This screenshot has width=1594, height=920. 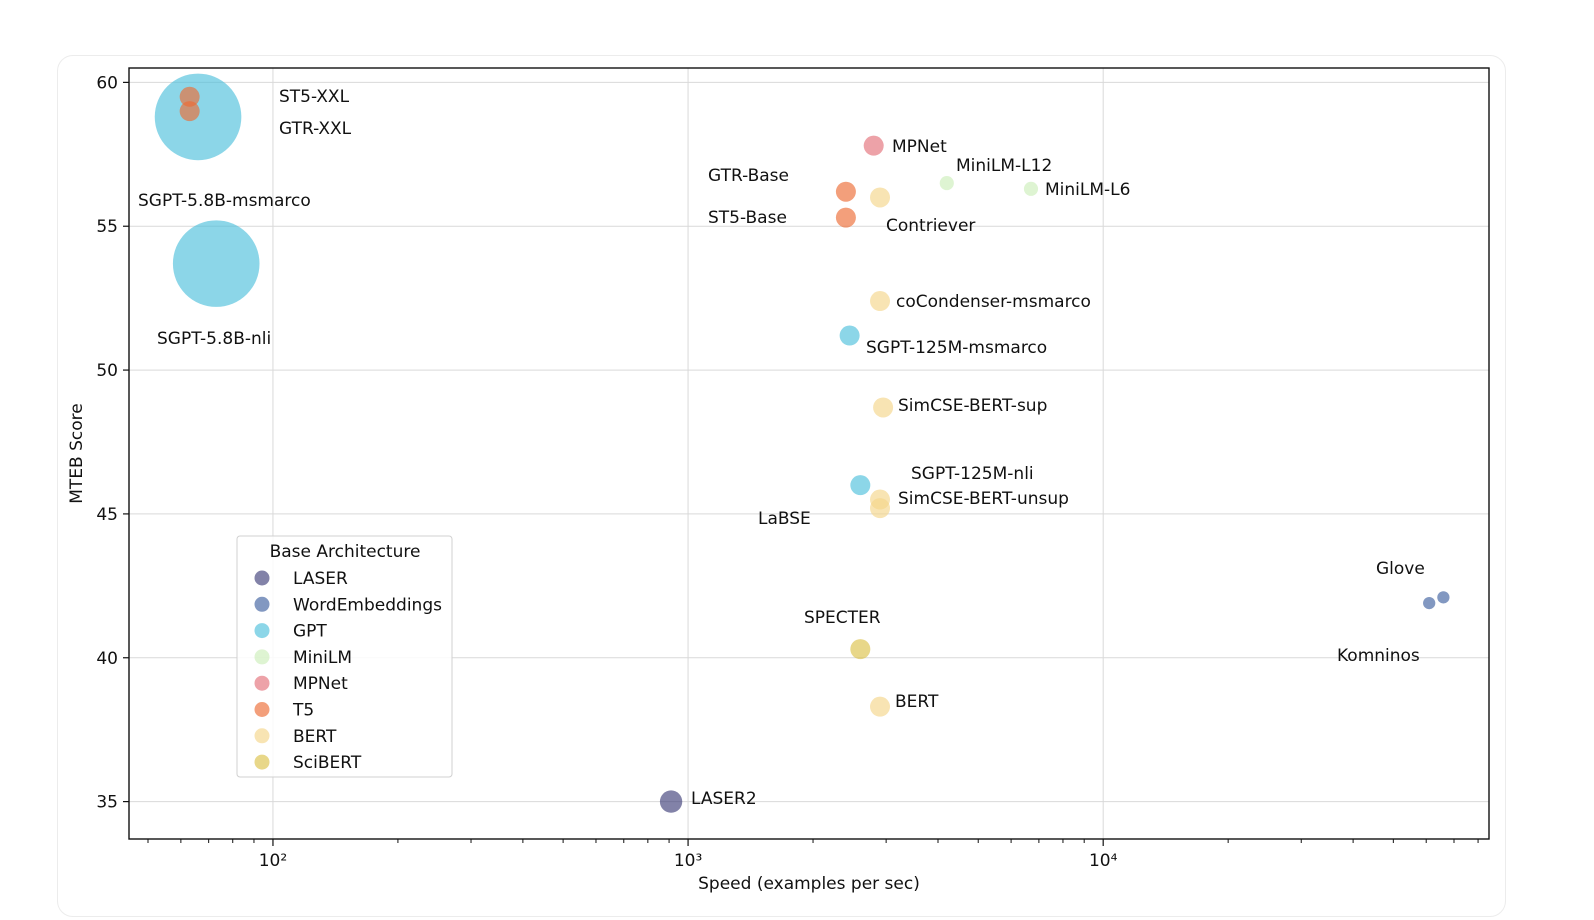 What do you see at coordinates (724, 799) in the screenshot?
I see `point-label-laser2: LASER2` at bounding box center [724, 799].